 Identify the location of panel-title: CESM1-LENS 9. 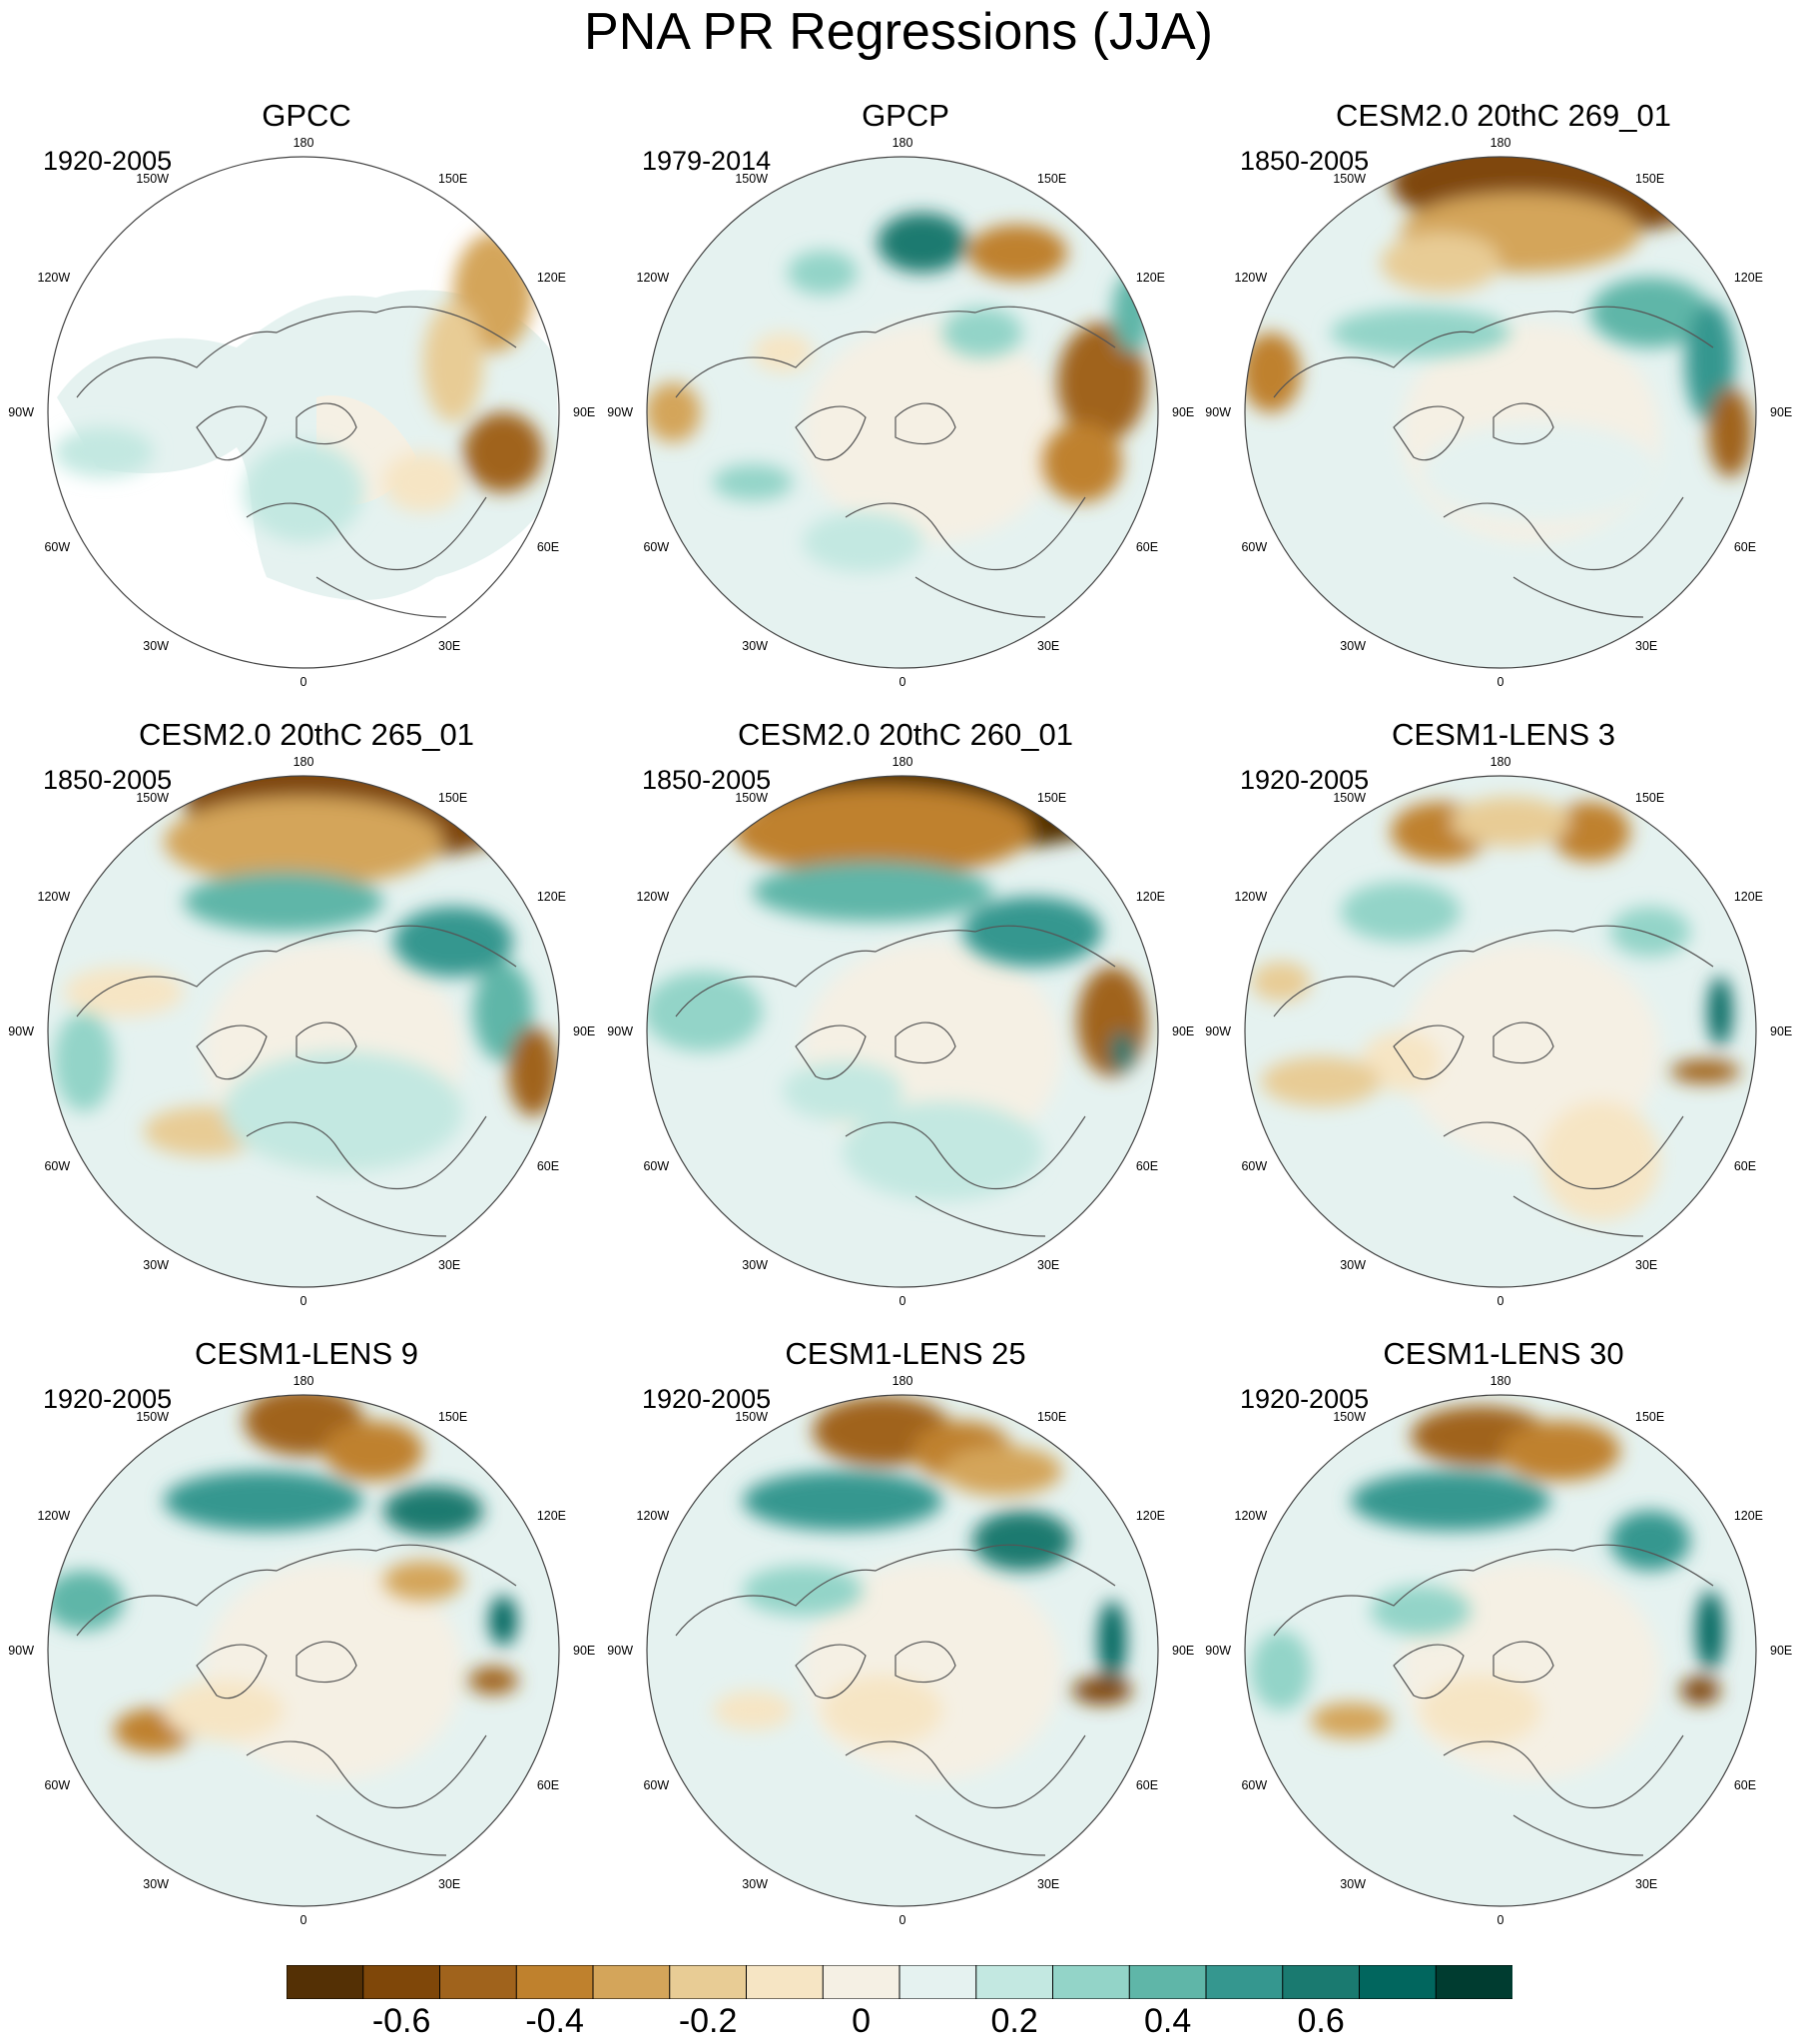
(306, 1353).